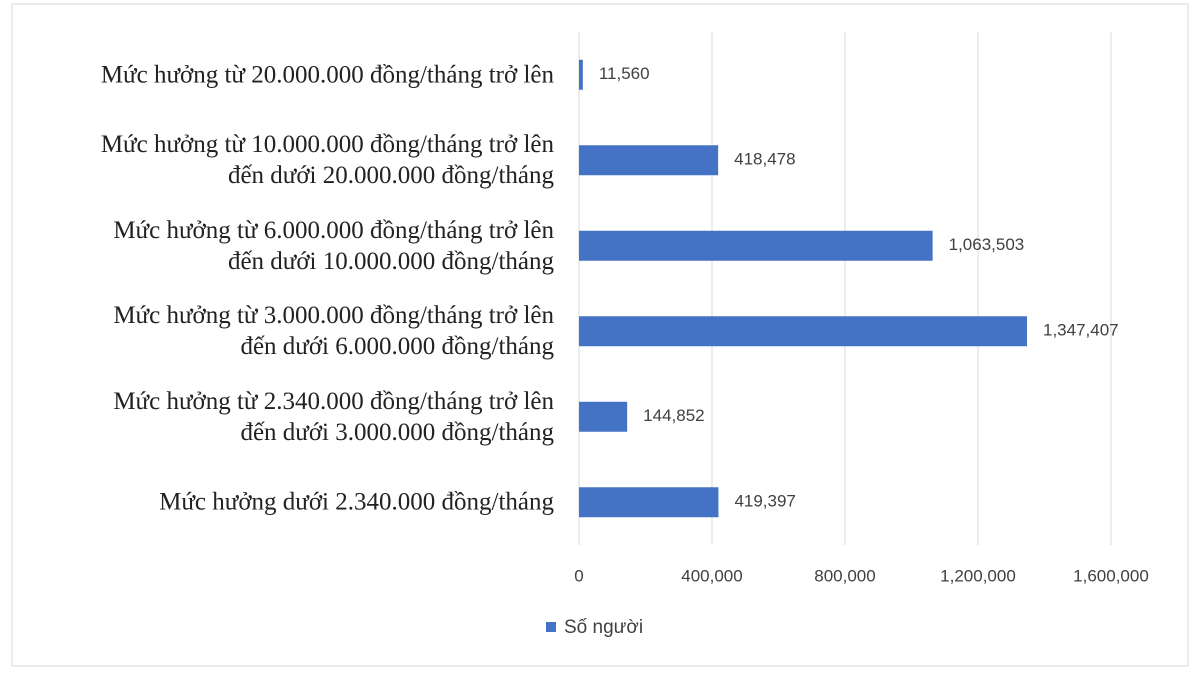  Describe the element at coordinates (624, 73) in the screenshot. I see `data-label: 11,560` at that location.